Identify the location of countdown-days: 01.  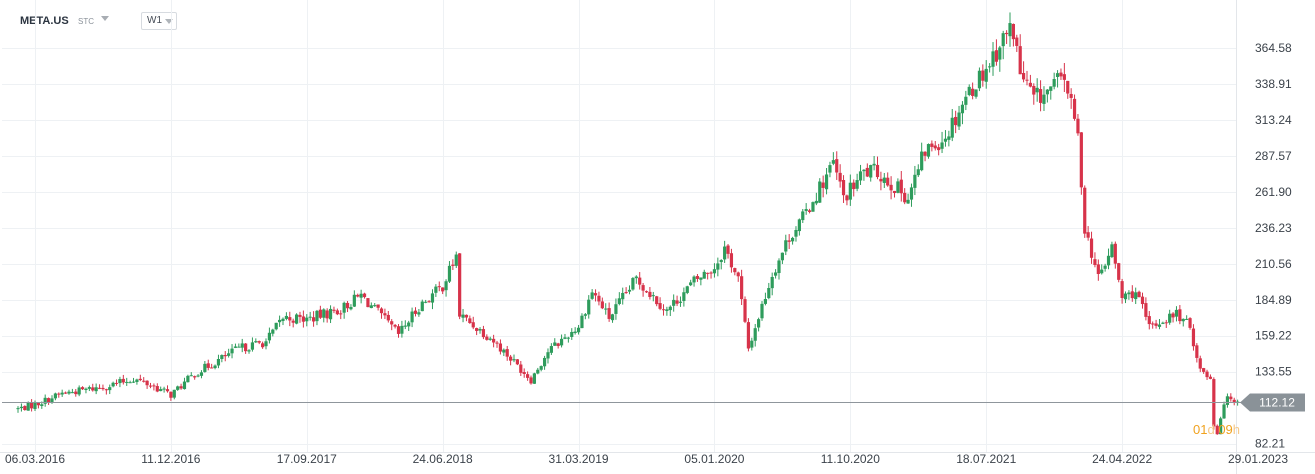
(1200, 429).